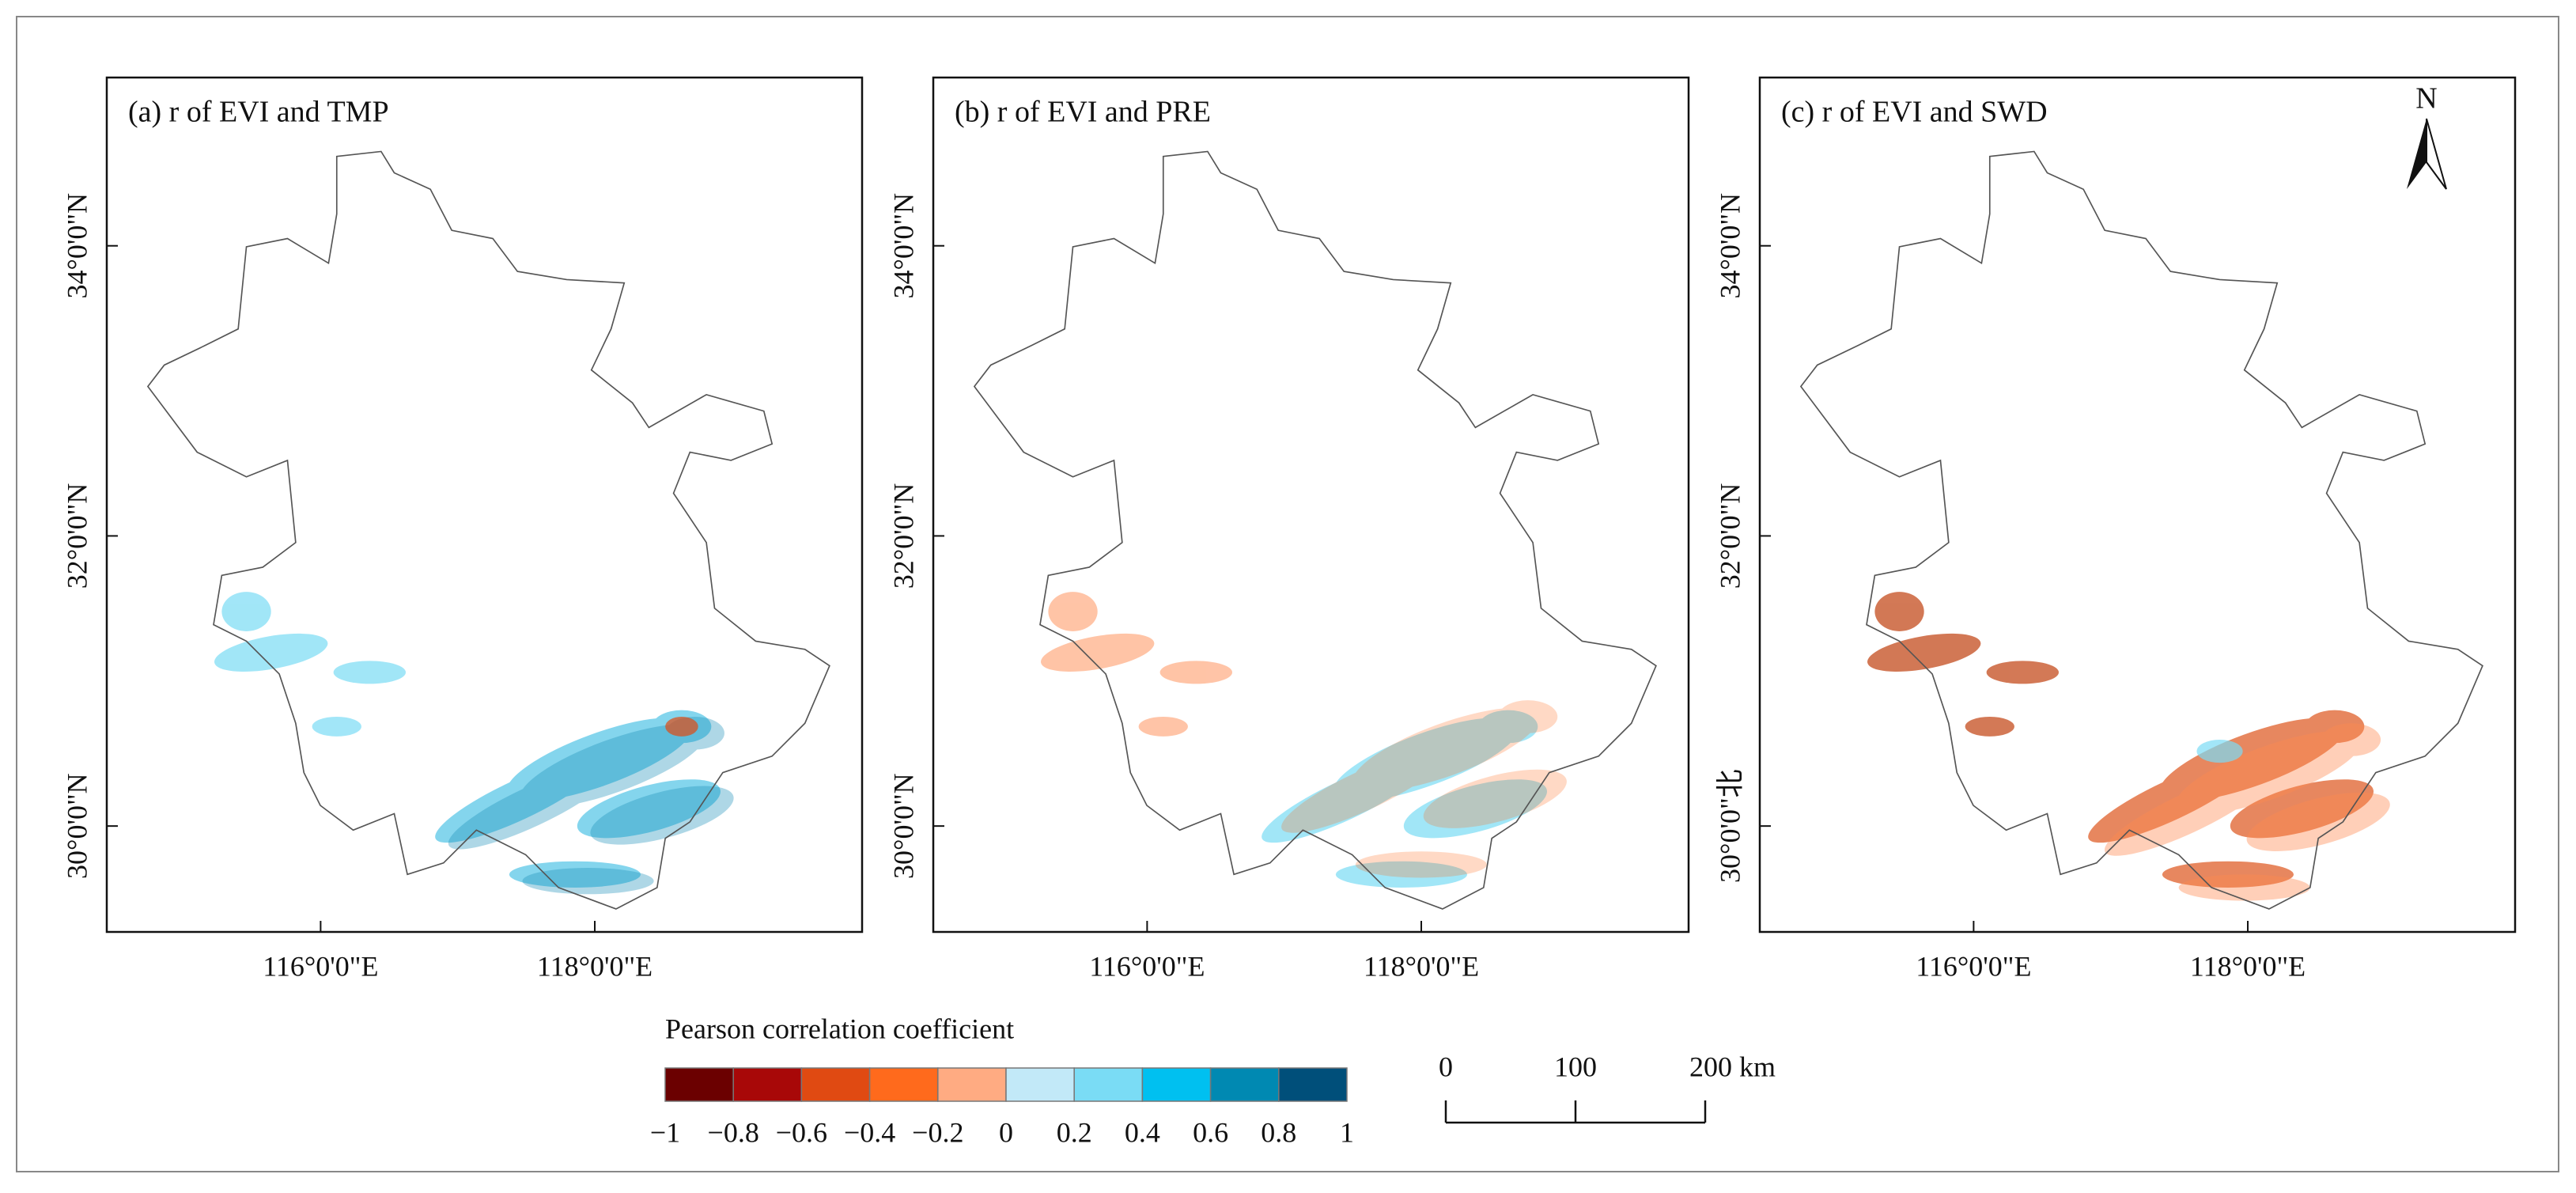 This screenshot has width=2576, height=1193. What do you see at coordinates (1143, 1132) in the screenshot?
I see `legend-tick-label: 0.4` at bounding box center [1143, 1132].